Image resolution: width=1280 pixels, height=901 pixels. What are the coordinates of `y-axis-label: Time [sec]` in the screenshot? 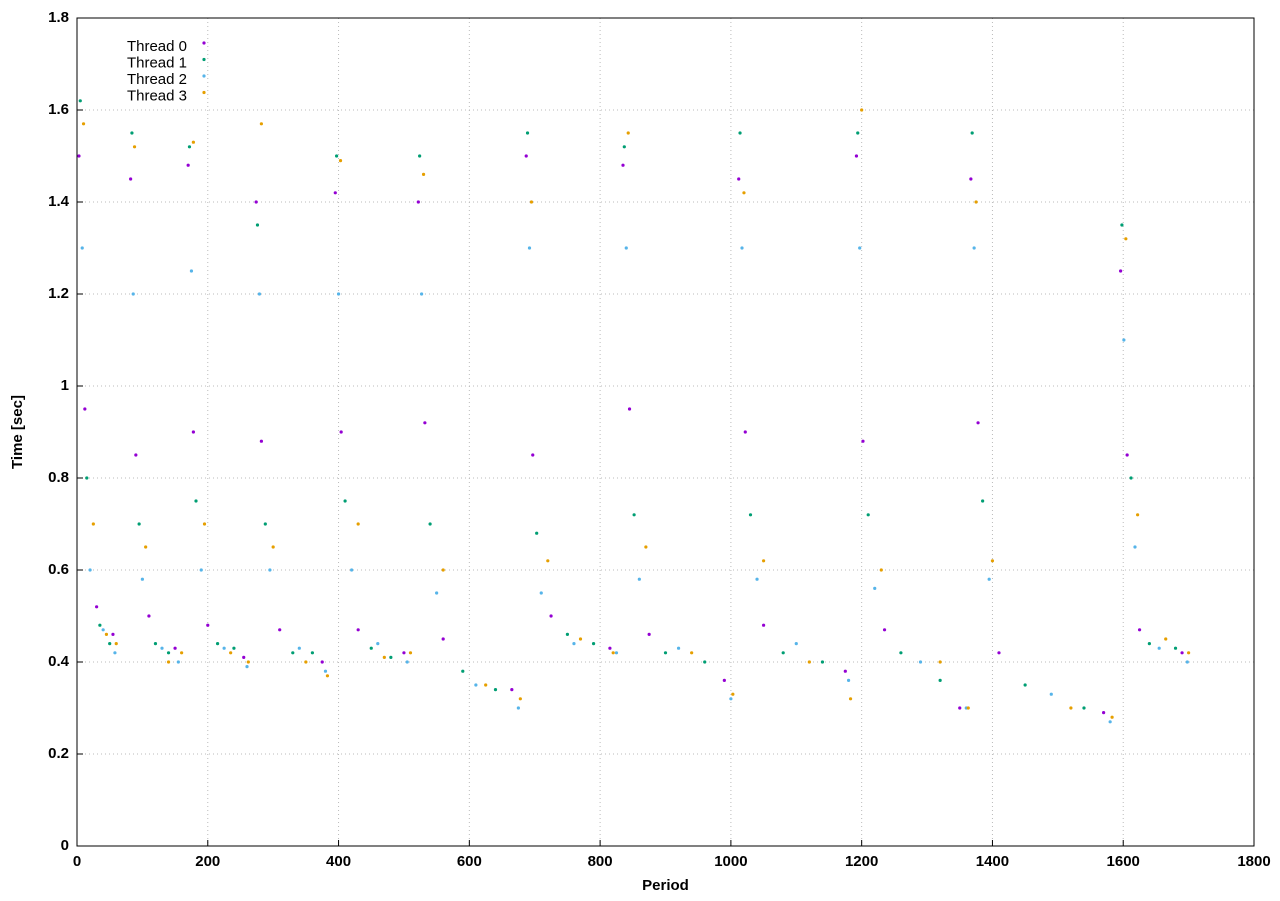 It's located at (17, 432).